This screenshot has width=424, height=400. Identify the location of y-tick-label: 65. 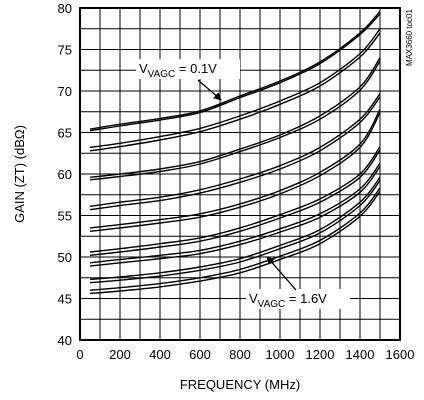
(65, 133).